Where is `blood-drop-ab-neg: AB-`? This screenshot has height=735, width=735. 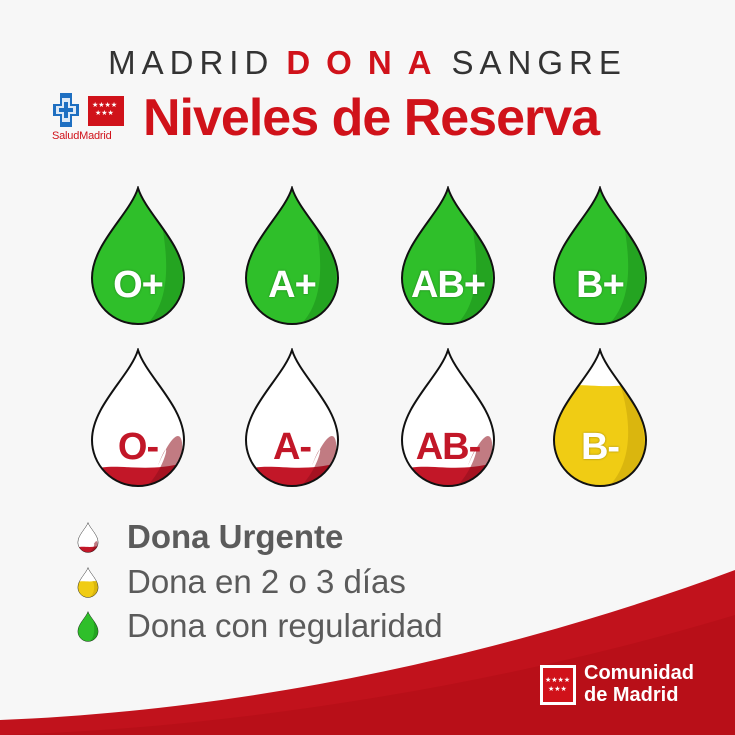 blood-drop-ab-neg: AB- is located at coordinates (448, 418).